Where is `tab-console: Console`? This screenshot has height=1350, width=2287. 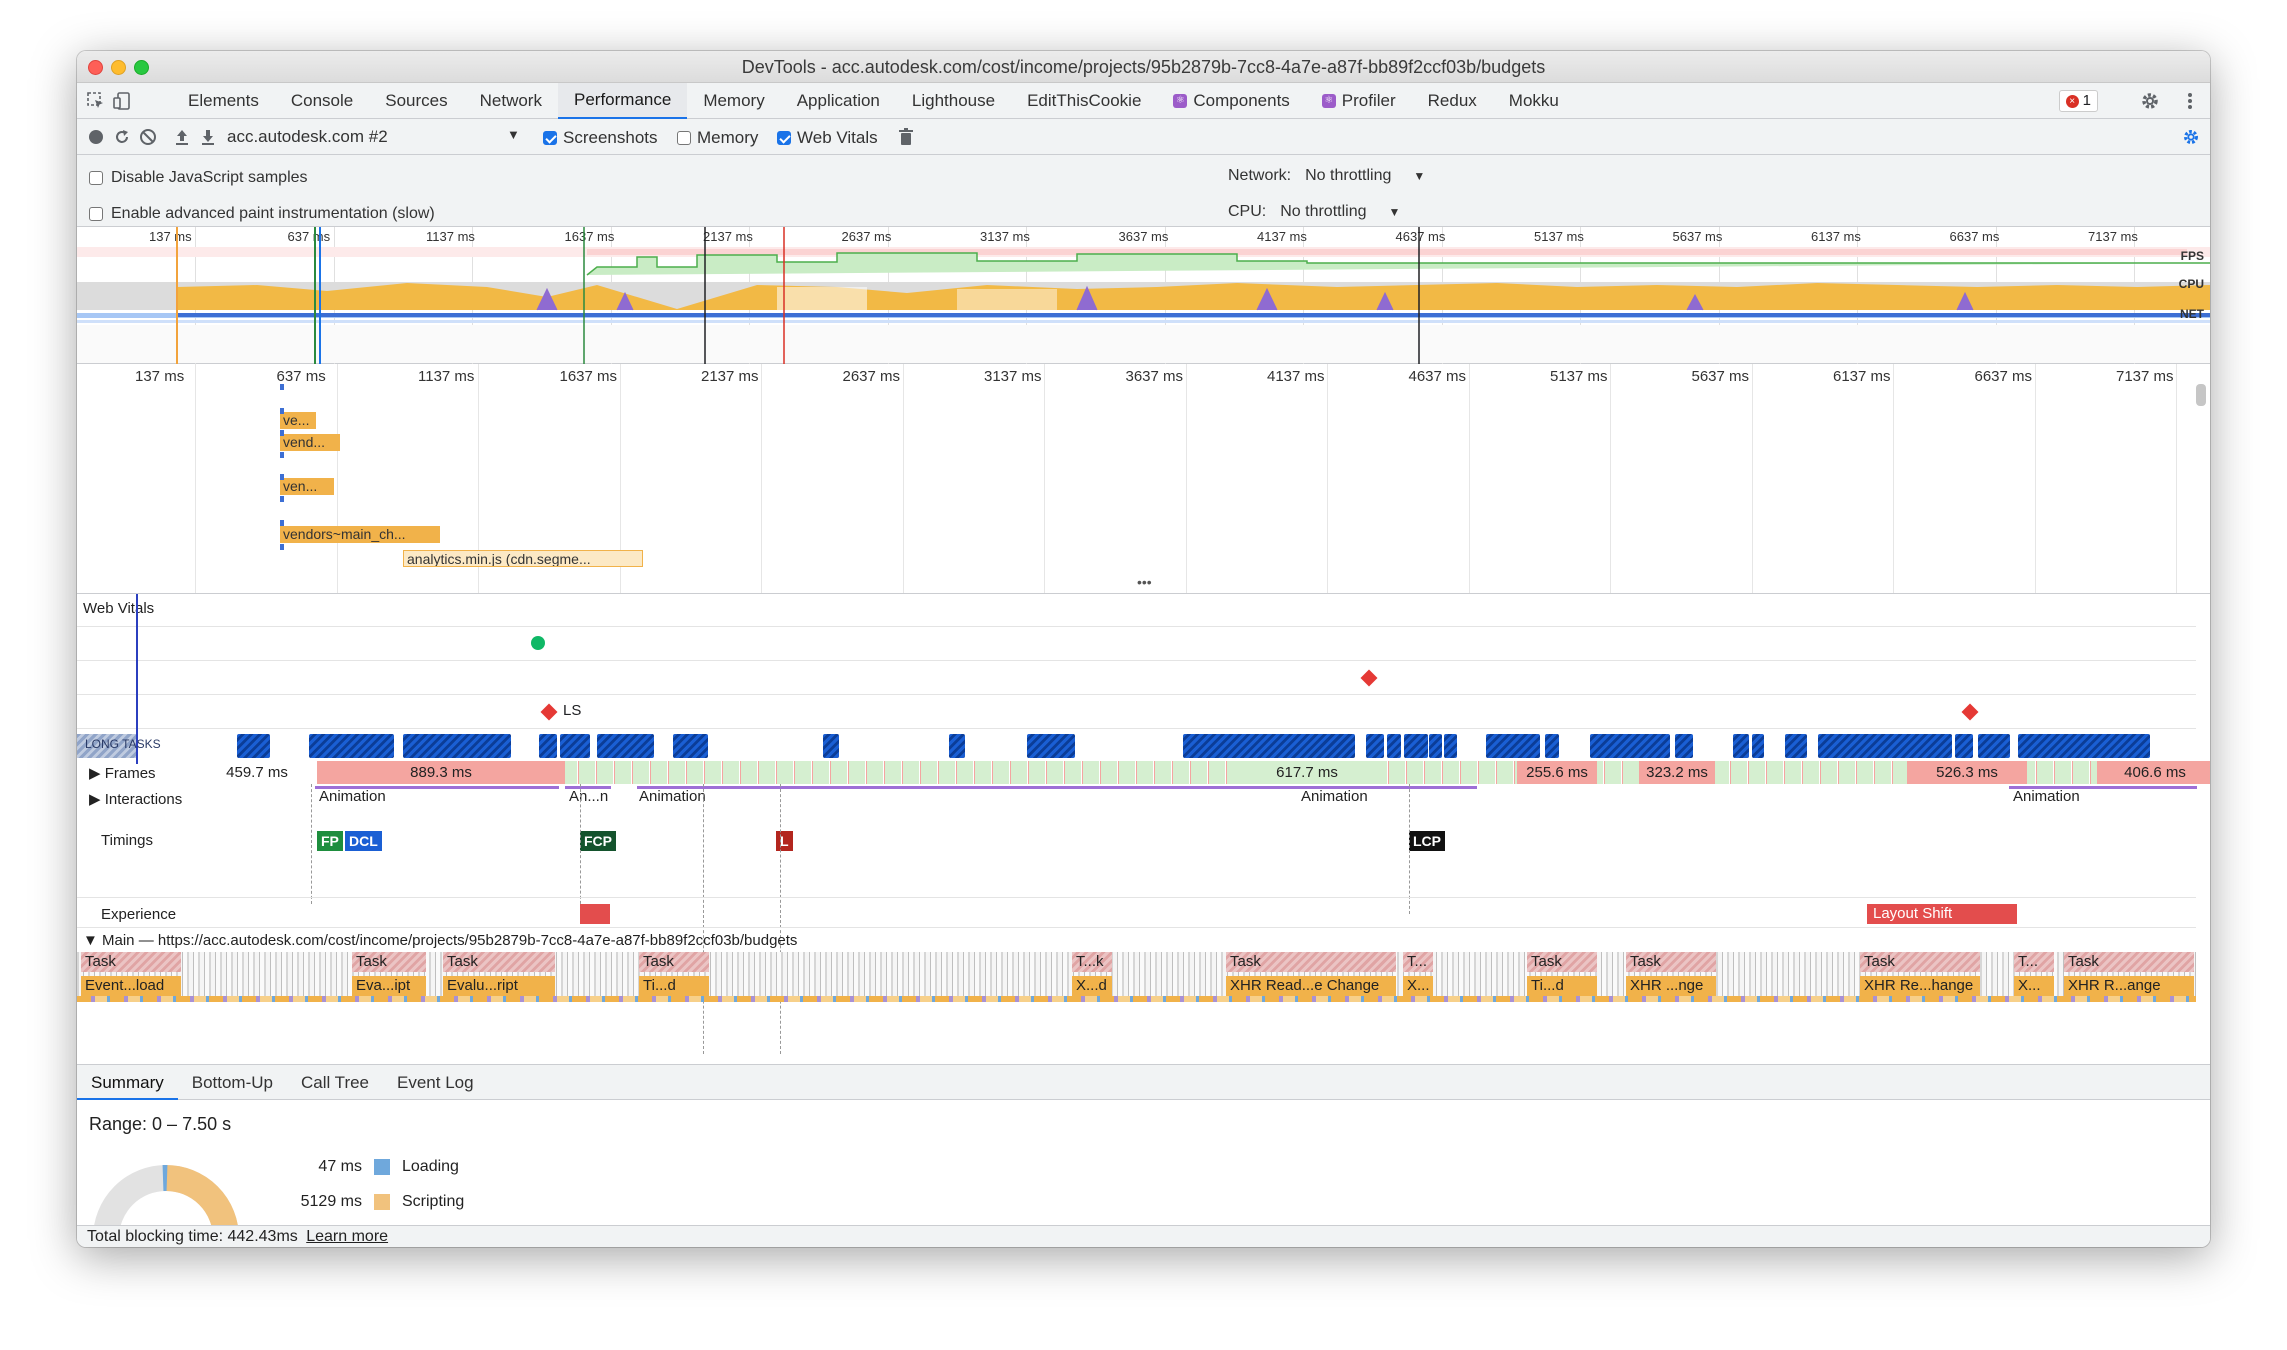 tab-console: Console is located at coordinates (322, 101).